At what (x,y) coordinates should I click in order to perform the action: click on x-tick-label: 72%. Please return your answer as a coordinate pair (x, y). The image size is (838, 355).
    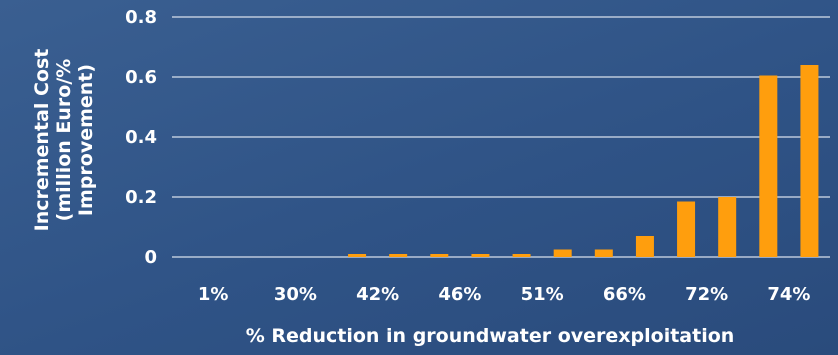
    Looking at the image, I should click on (706, 294).